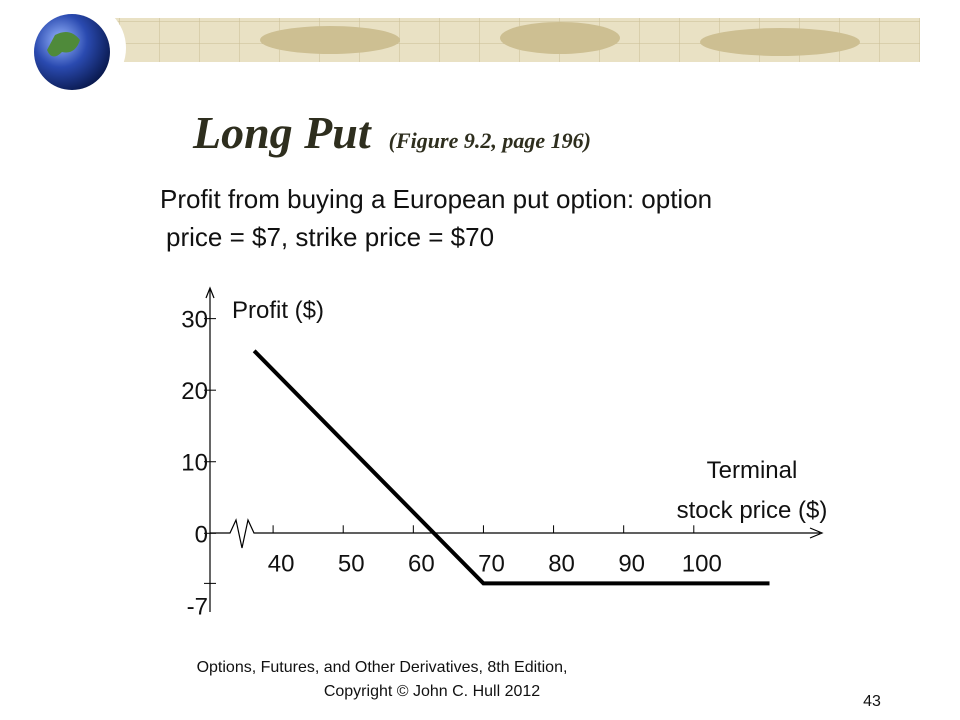 Image resolution: width=960 pixels, height=720 pixels. Describe the element at coordinates (281, 563) in the screenshot. I see `x-tick-label: 40` at that location.